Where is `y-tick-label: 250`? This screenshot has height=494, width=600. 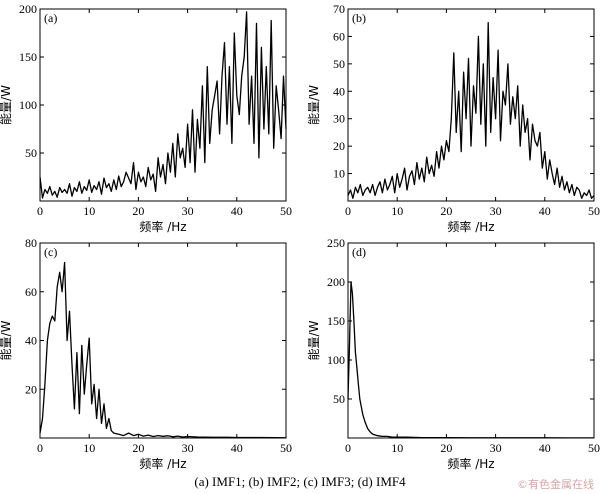
y-tick-label: 250 is located at coordinates (336, 243).